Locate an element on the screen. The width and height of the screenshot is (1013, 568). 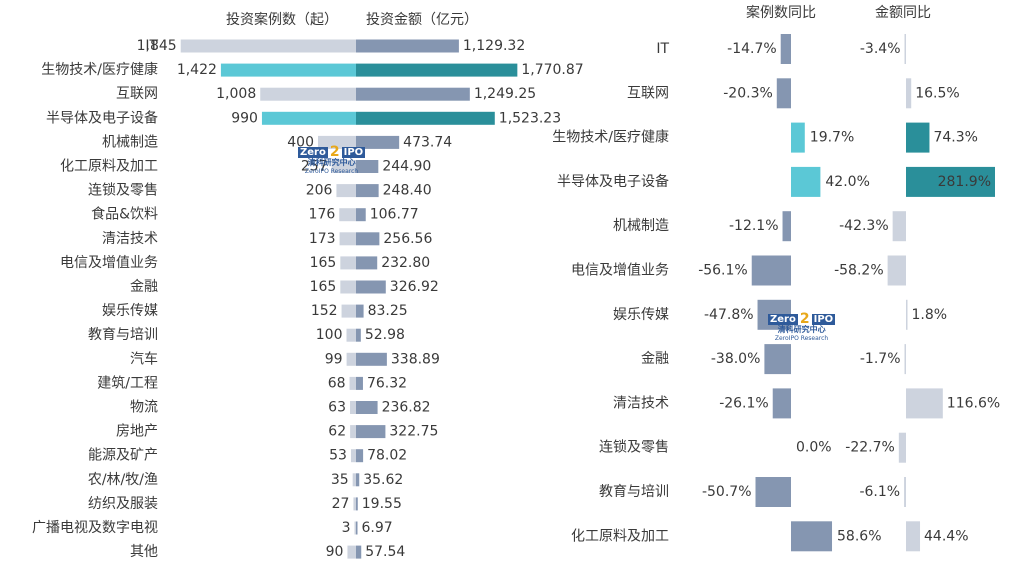
data-label-case-yoy: -12.1% is located at coordinates (754, 226).